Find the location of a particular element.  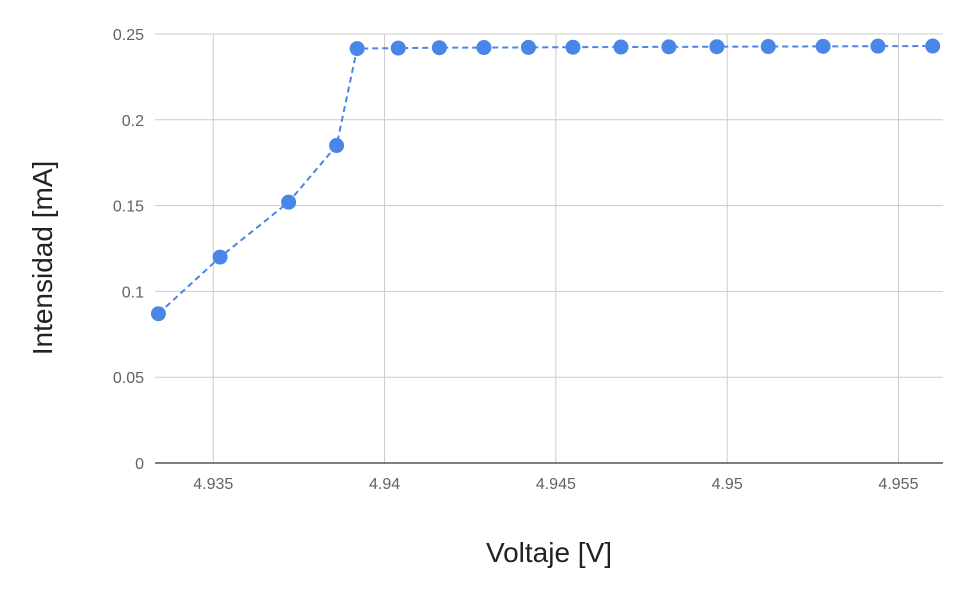

y-axis-title: Intensidad [mA] is located at coordinates (42, 258).